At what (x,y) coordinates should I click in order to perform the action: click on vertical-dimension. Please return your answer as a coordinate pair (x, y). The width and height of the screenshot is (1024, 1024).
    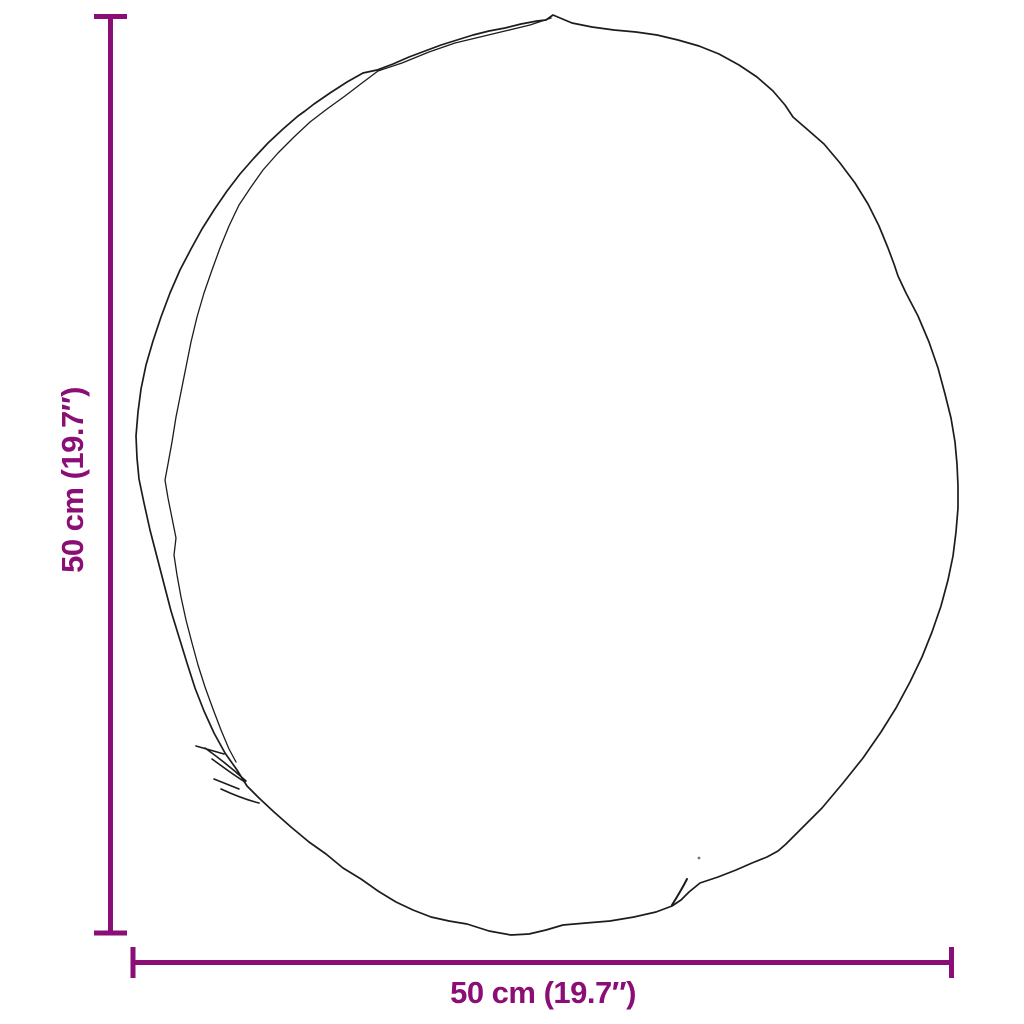
    Looking at the image, I should click on (110, 475).